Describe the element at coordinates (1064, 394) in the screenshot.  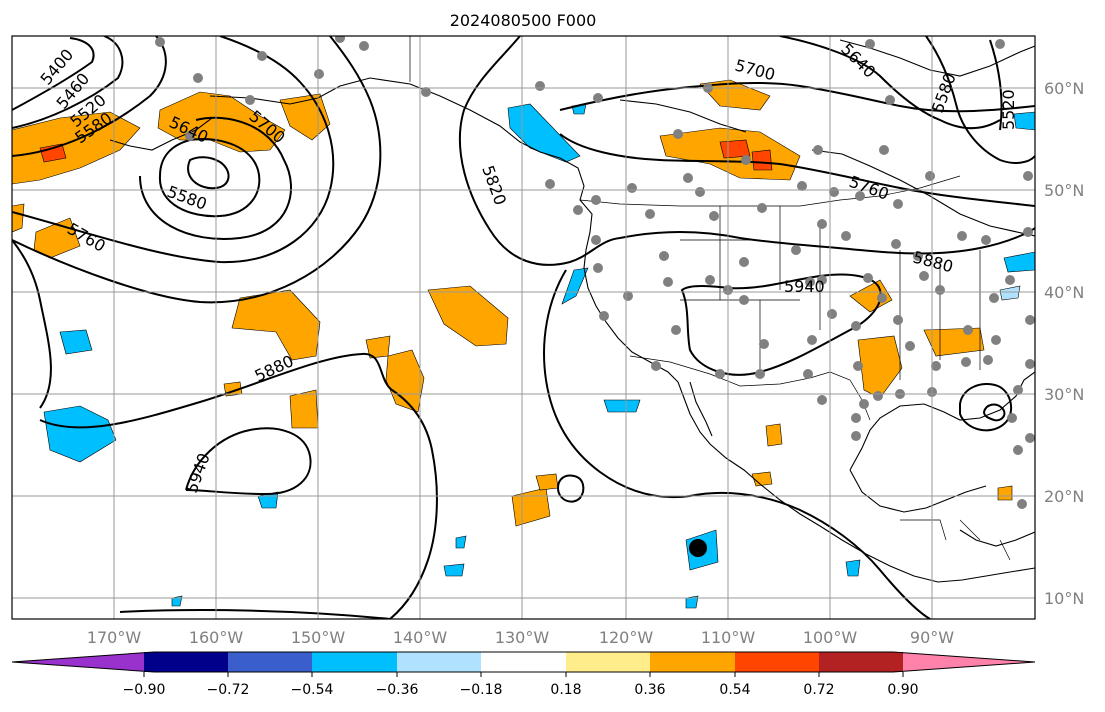
I see `lat-label: 30°N` at that location.